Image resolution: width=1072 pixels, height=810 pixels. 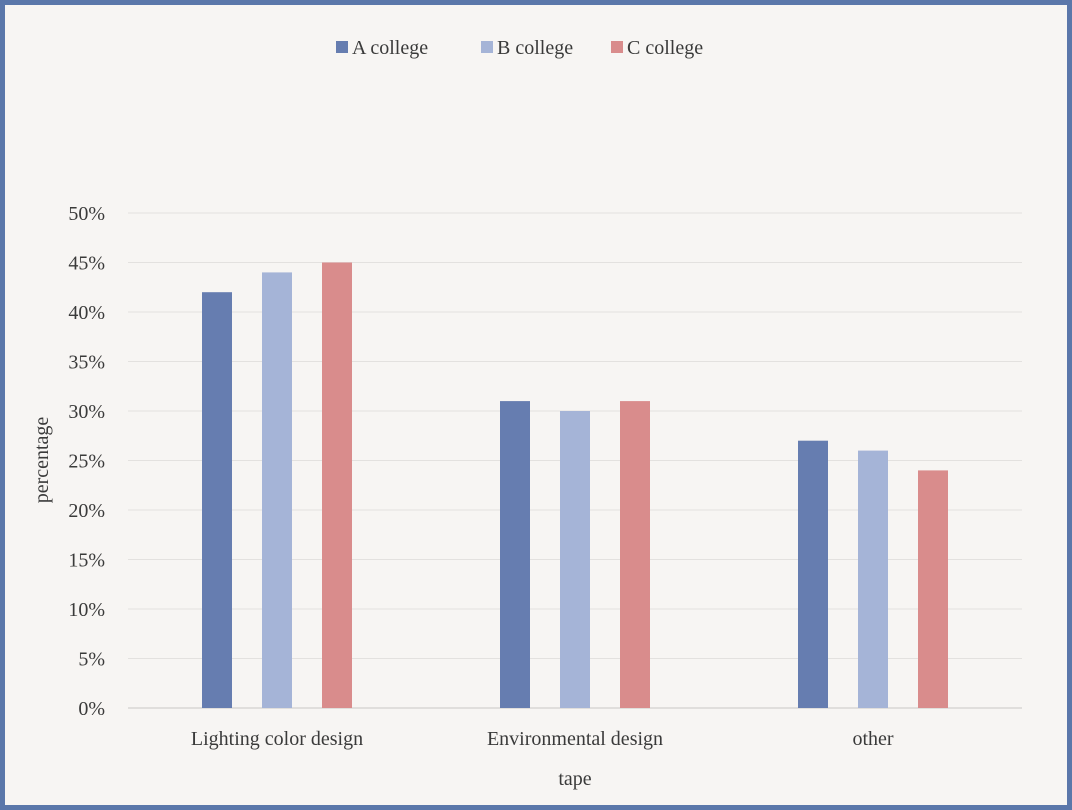 I want to click on y-tick-label: 40%, so click(x=86, y=313).